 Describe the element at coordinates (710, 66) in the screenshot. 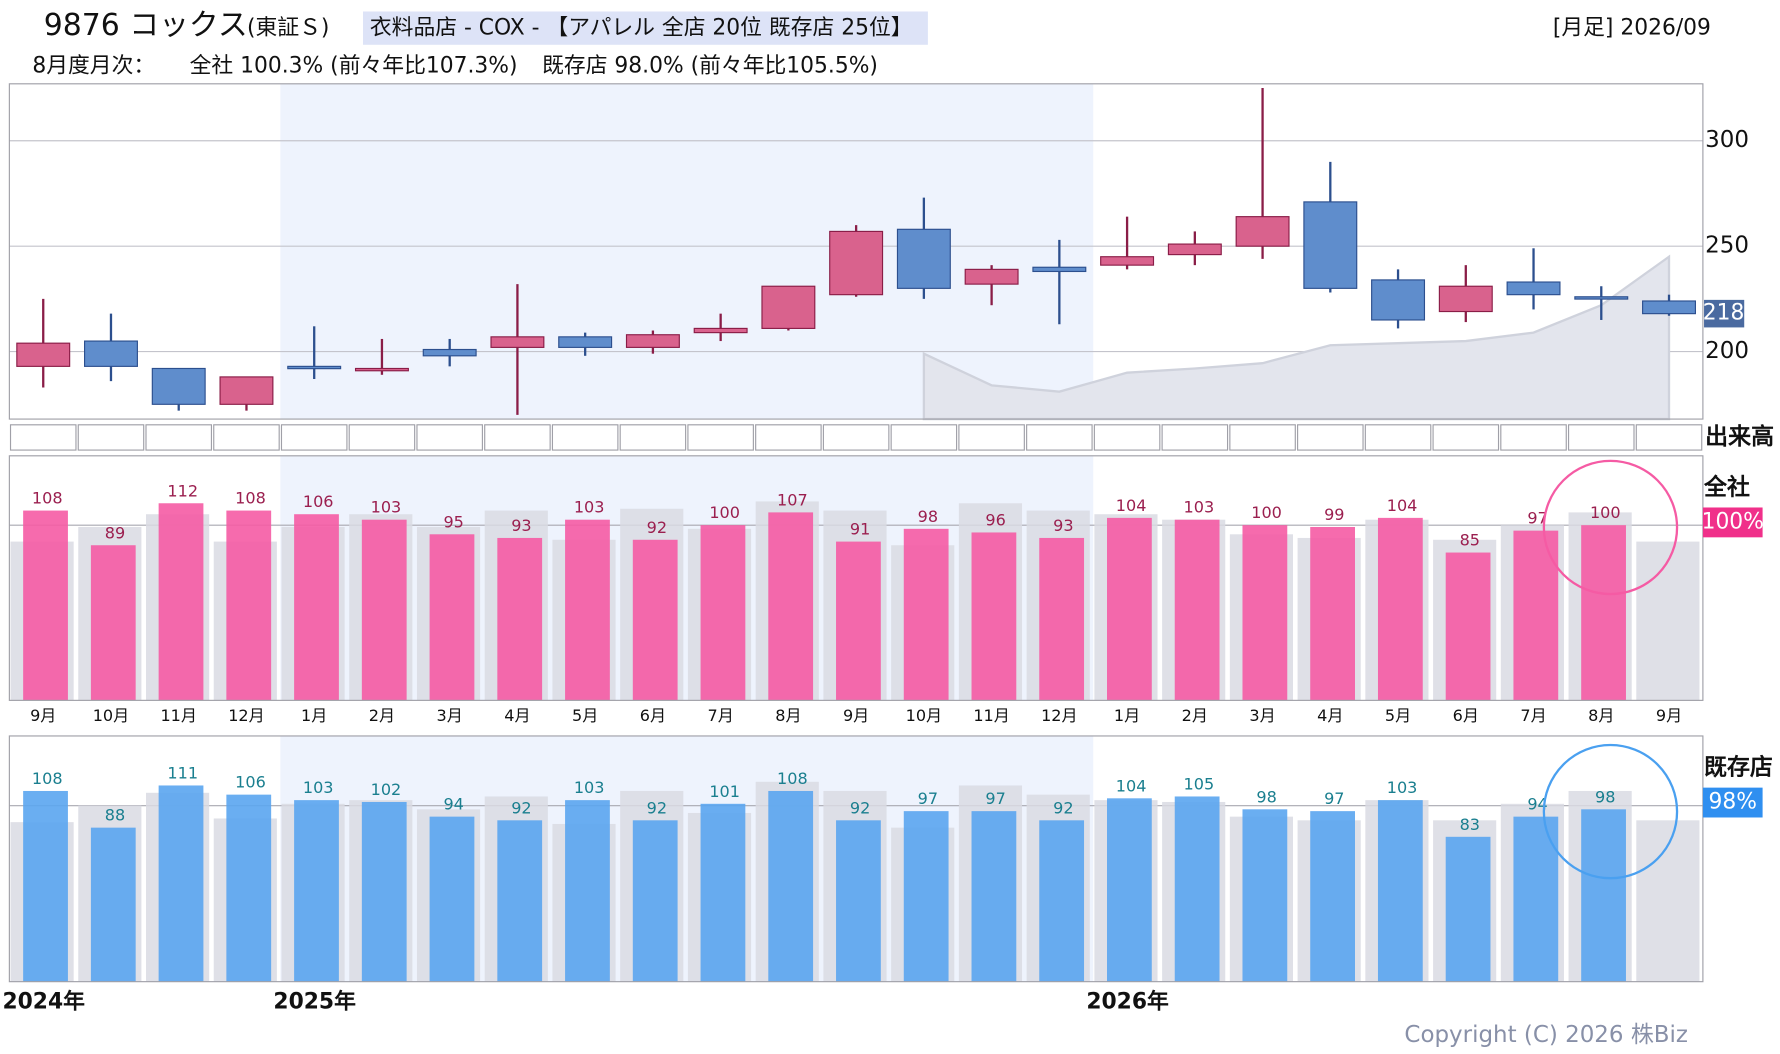

I see `summary-existing: 既存店 98.0% (前々年比105.5%)` at that location.